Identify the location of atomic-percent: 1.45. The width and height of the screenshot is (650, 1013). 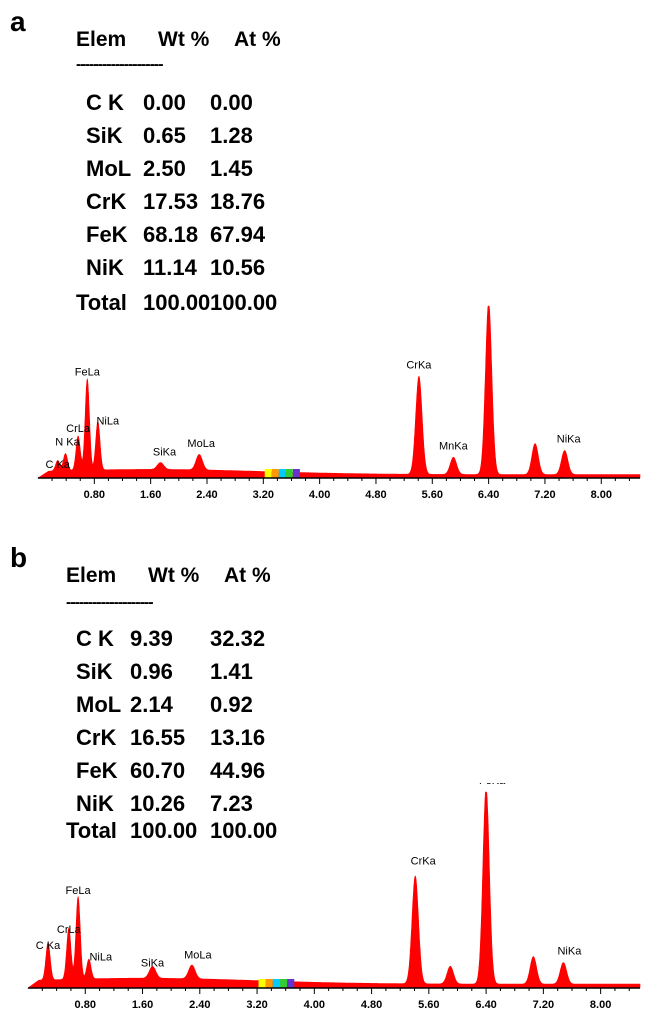
(231, 168).